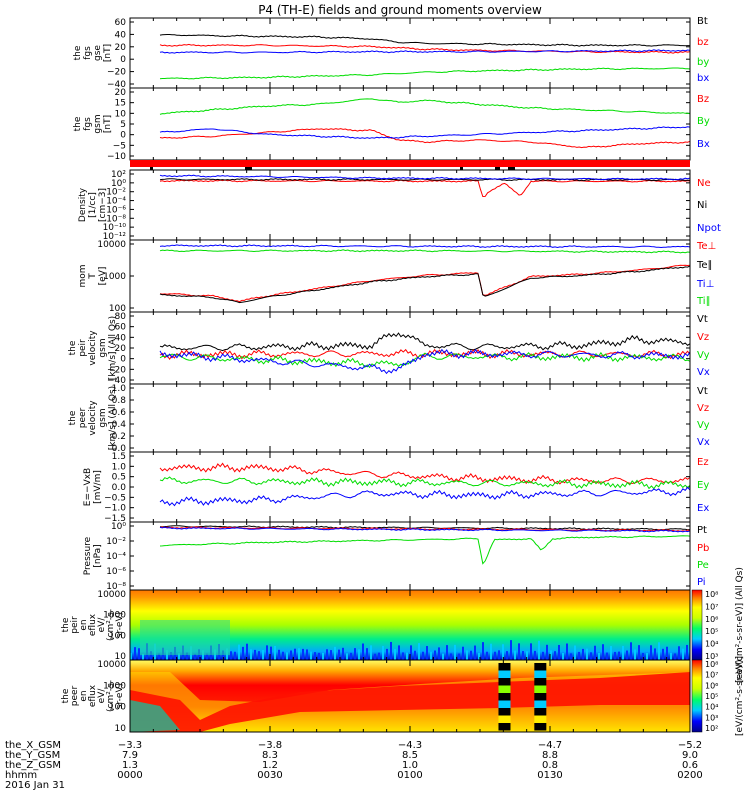 The width and height of the screenshot is (750, 800). What do you see at coordinates (425, 361) in the screenshot?
I see `series-peir-velocity-Vx` at bounding box center [425, 361].